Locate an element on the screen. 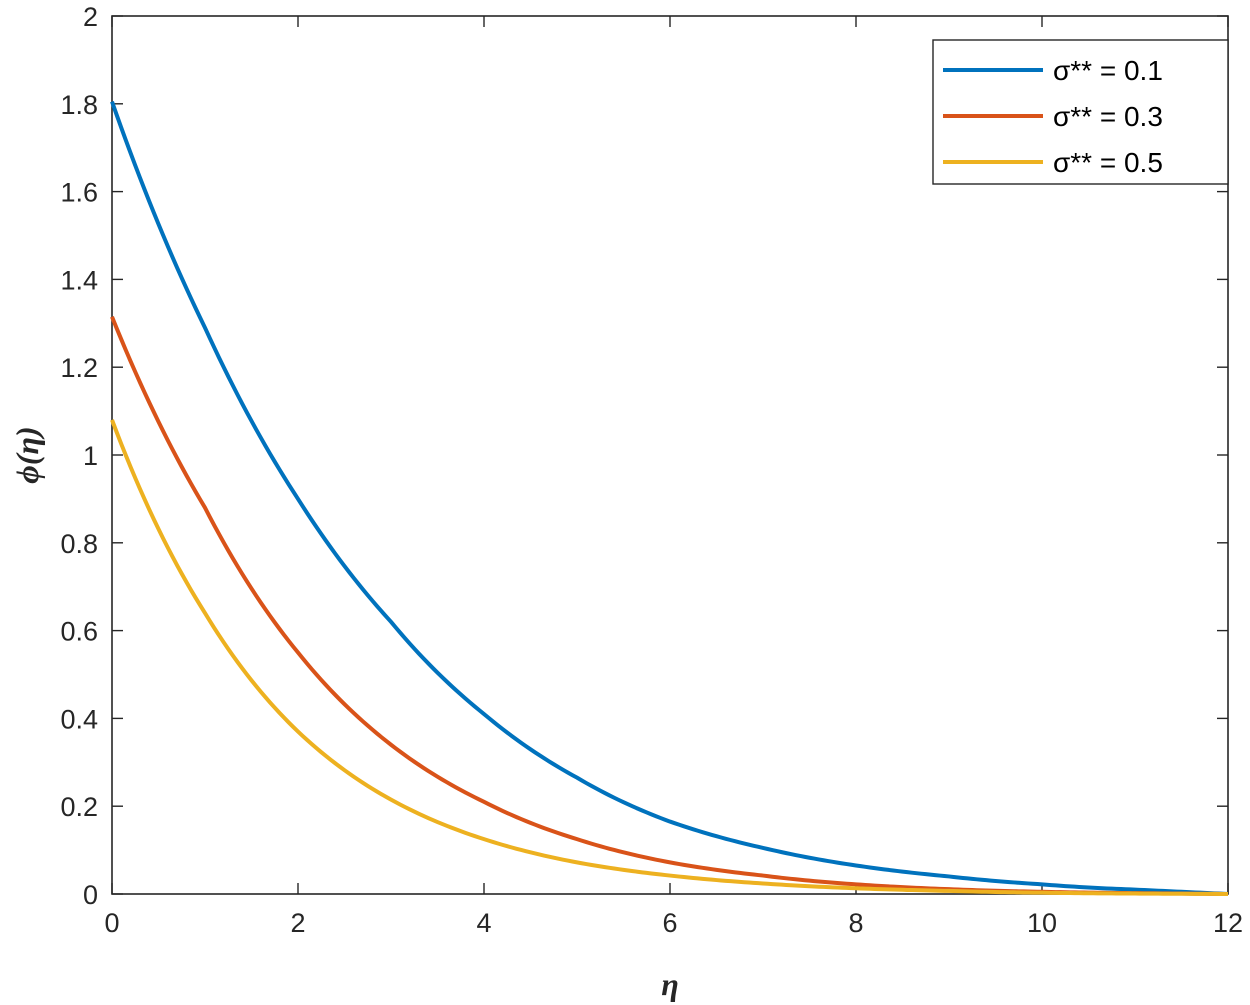 Image resolution: width=1250 pixels, height=1005 pixels. legend: σ** = 0.1 σ** = 0.3 σ** = 0.5 is located at coordinates (1080, 112).